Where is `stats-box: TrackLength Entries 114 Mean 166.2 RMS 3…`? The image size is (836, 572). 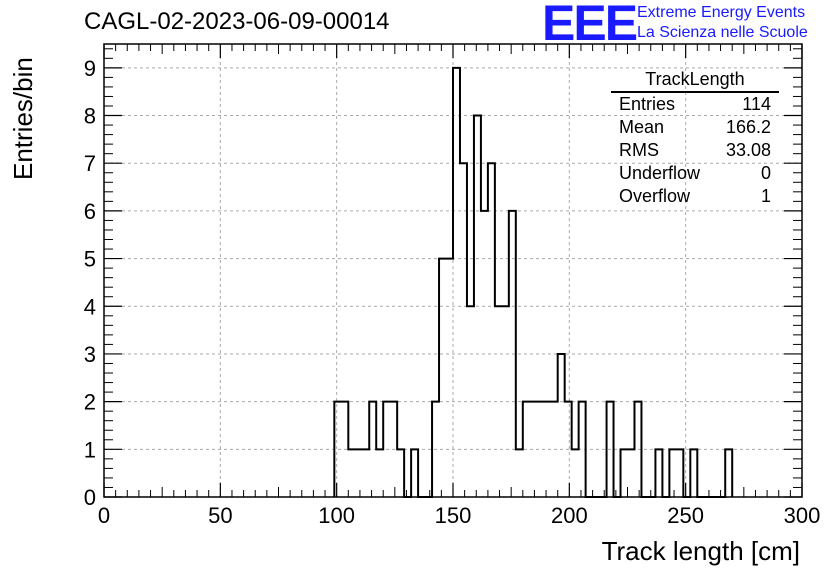 stats-box: TrackLength Entries 114 Mean 166.2 RMS 3… is located at coordinates (695, 138).